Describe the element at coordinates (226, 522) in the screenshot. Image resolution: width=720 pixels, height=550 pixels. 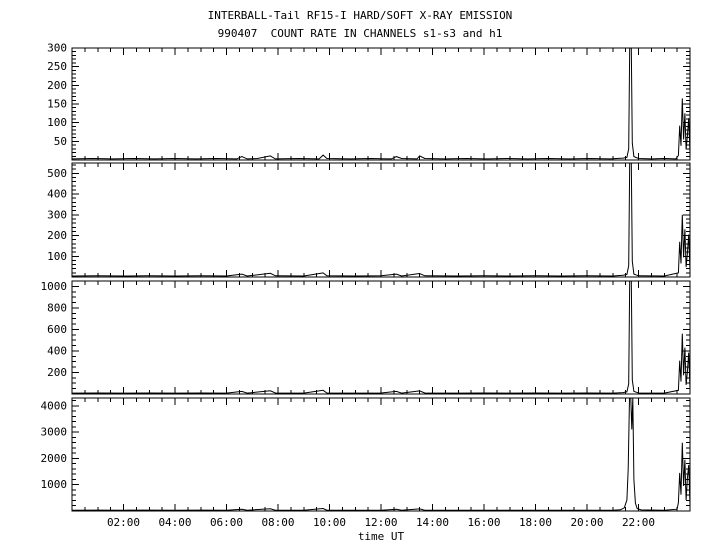
I see `x-tick-label: 06:00` at that location.